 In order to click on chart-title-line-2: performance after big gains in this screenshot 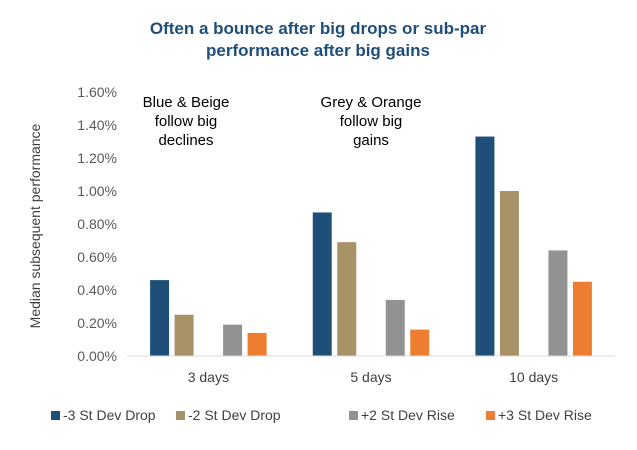, I will do `click(318, 50)`.